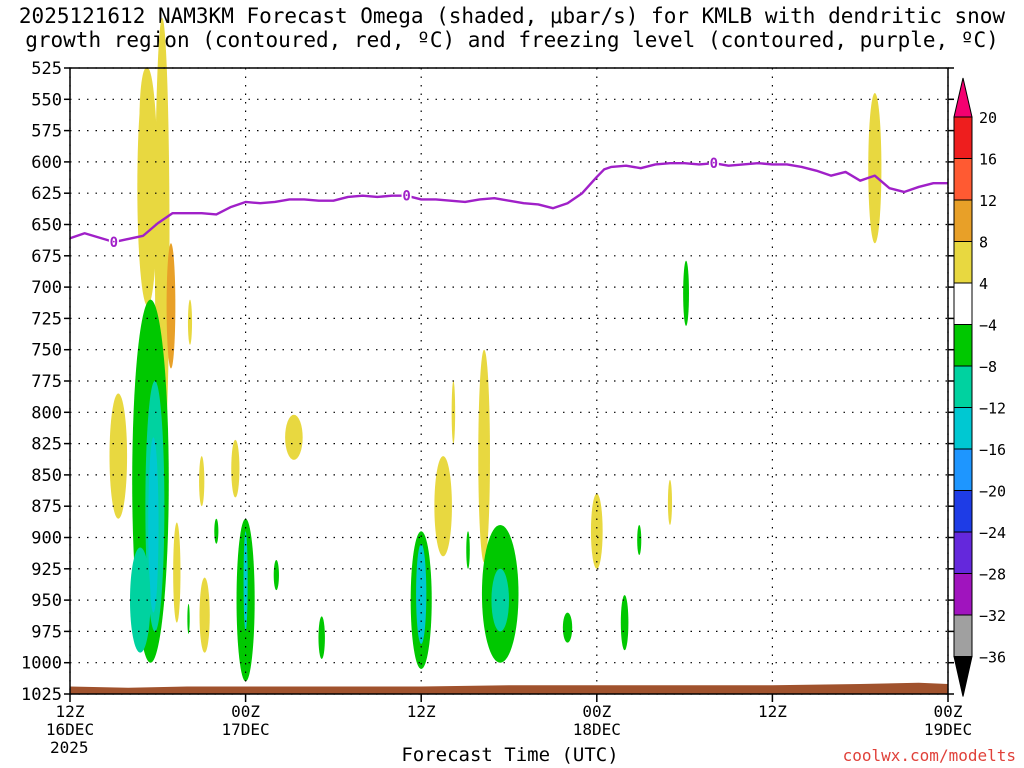  I want to click on y-tick-label: 975, so click(46, 632).